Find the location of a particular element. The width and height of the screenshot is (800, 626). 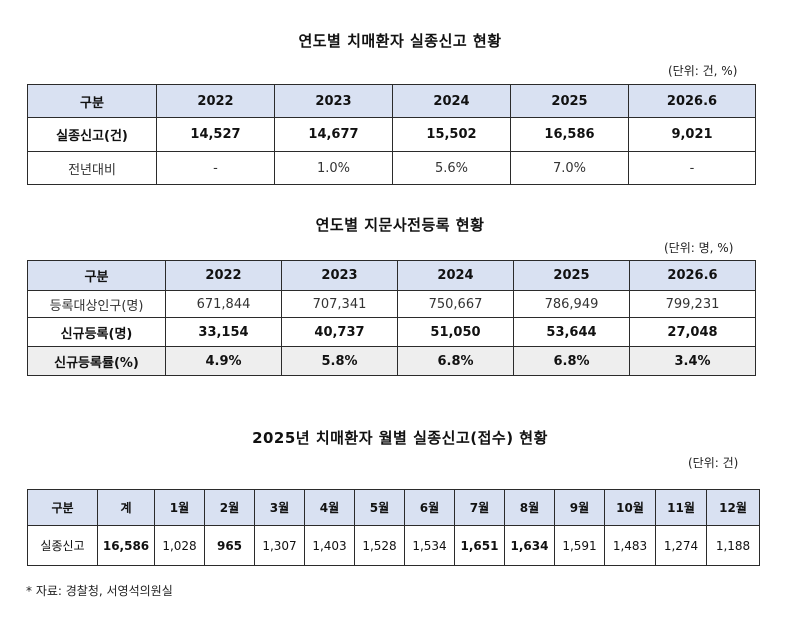

row-label: 신규등록(명) is located at coordinates (96, 332).